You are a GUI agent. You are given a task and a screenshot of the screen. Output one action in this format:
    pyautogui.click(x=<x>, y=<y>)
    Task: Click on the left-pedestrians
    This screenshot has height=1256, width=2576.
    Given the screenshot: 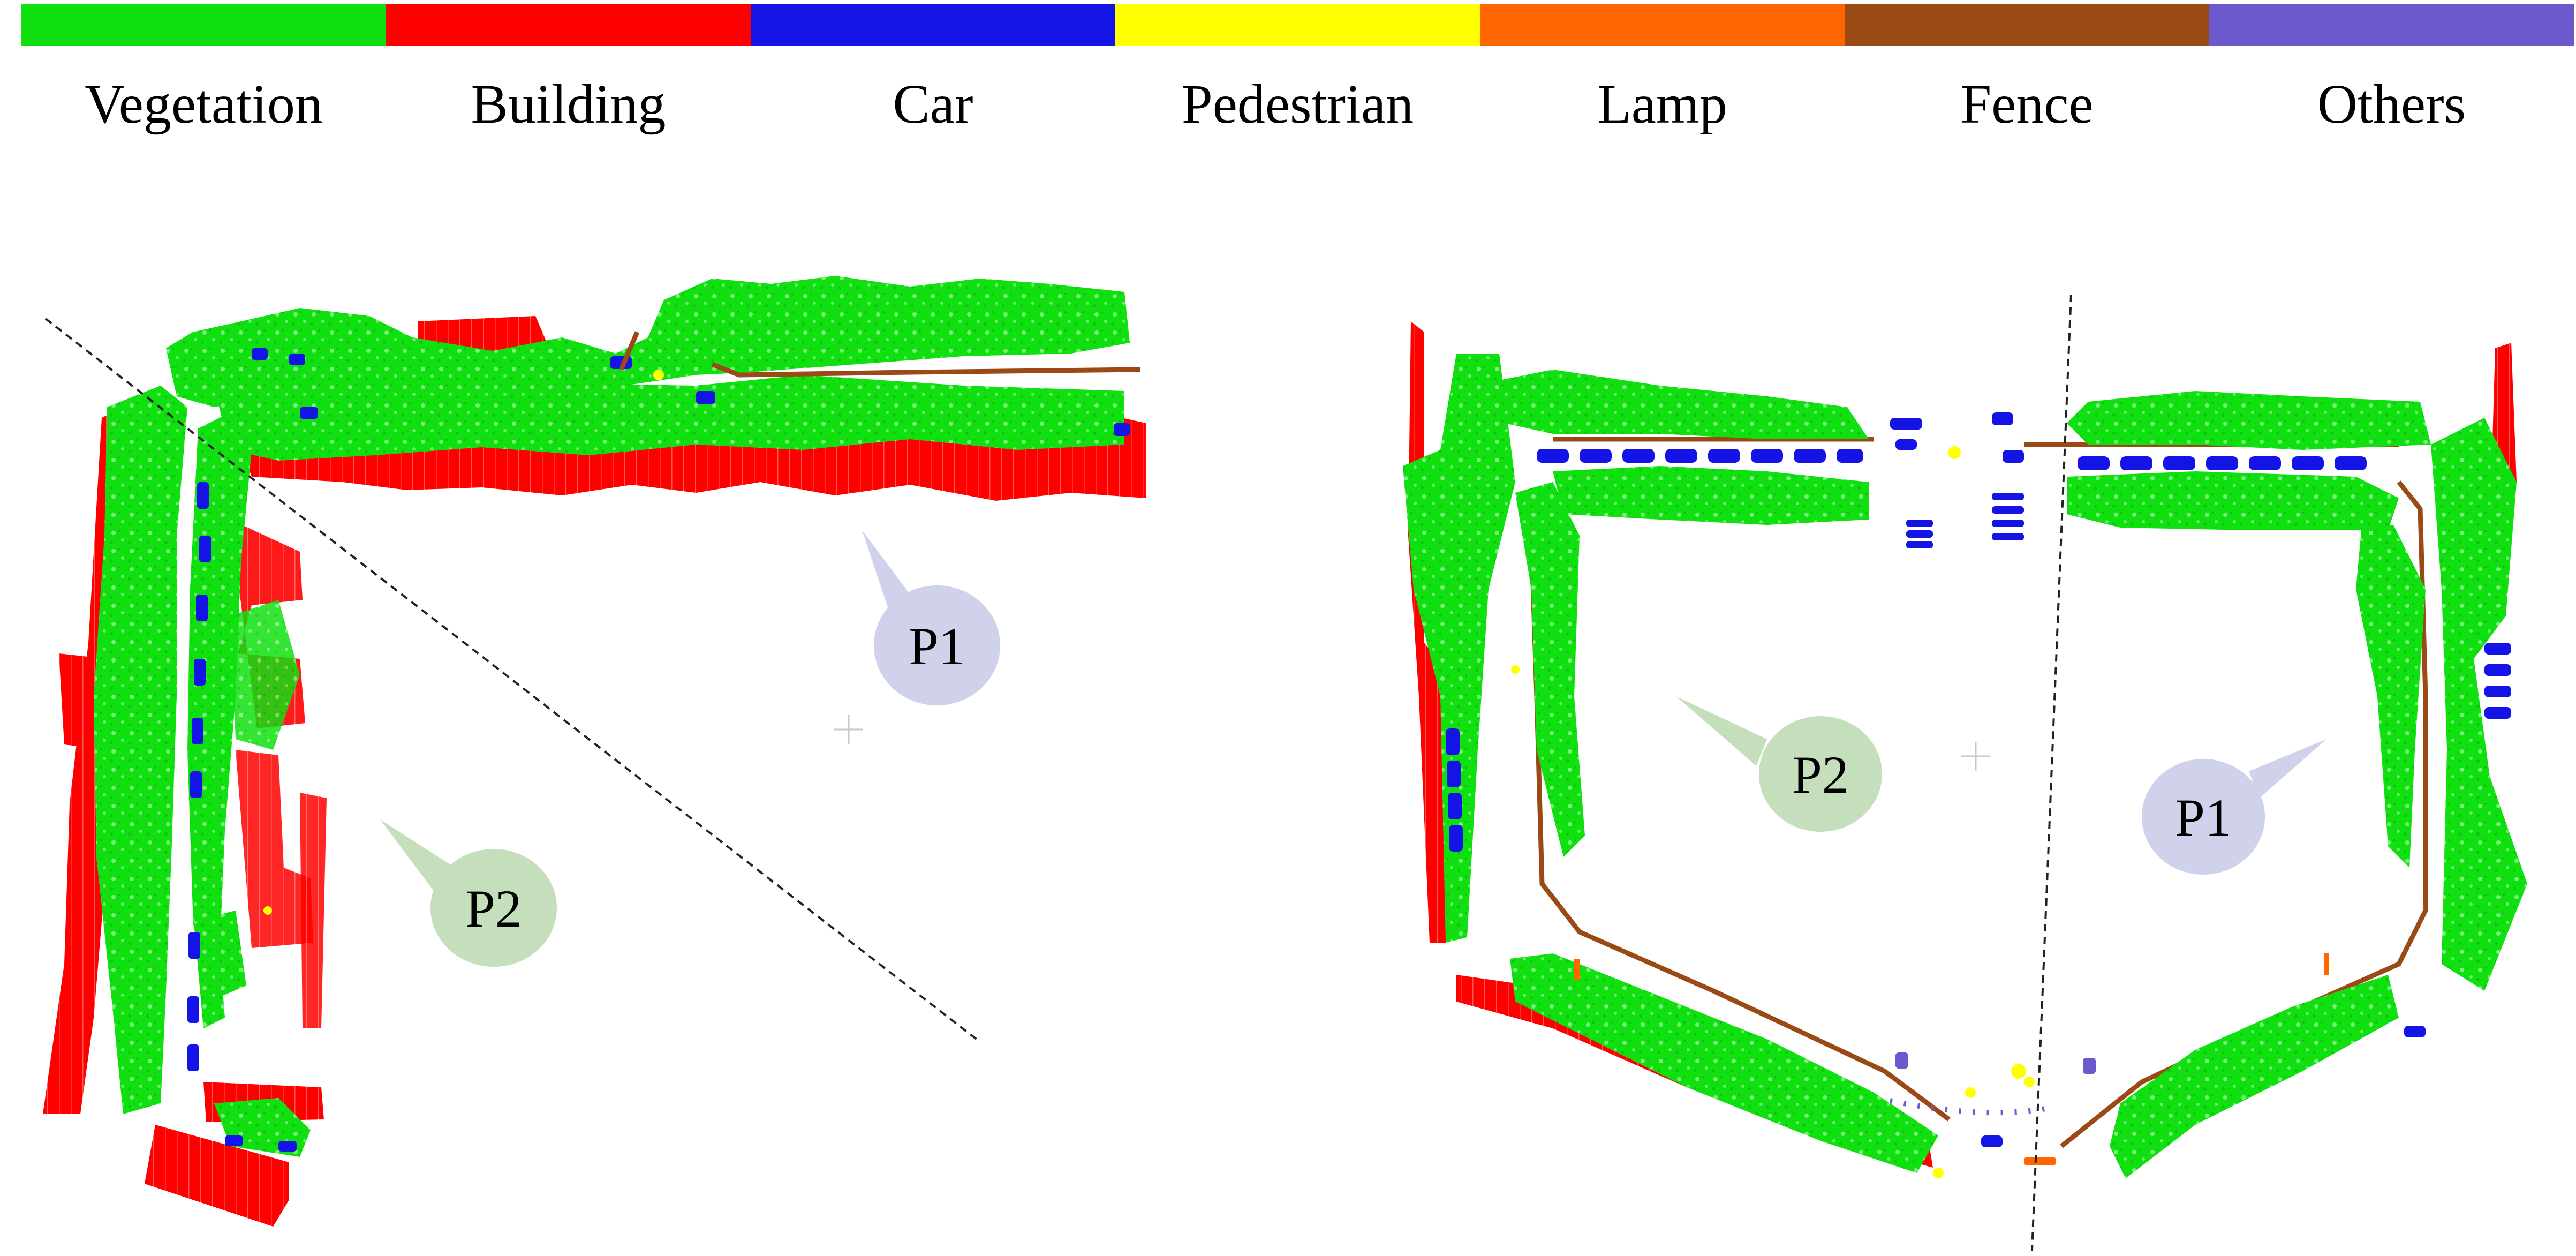 What is the action you would take?
    pyautogui.click(x=463, y=643)
    